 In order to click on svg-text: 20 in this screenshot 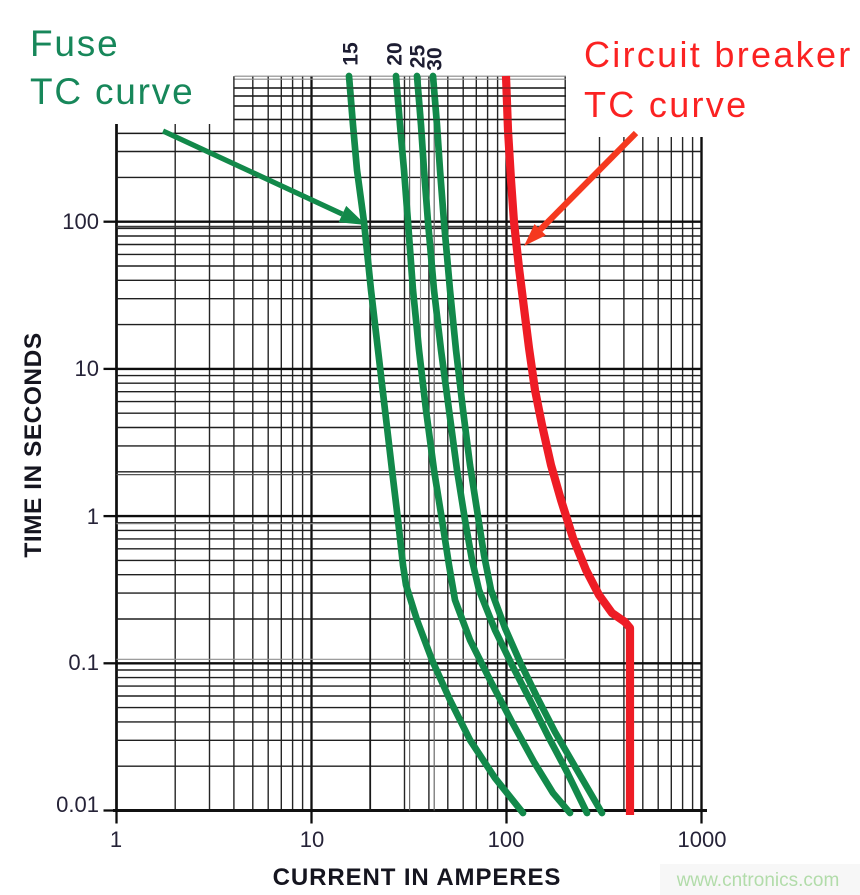, I will do `click(395, 53)`.